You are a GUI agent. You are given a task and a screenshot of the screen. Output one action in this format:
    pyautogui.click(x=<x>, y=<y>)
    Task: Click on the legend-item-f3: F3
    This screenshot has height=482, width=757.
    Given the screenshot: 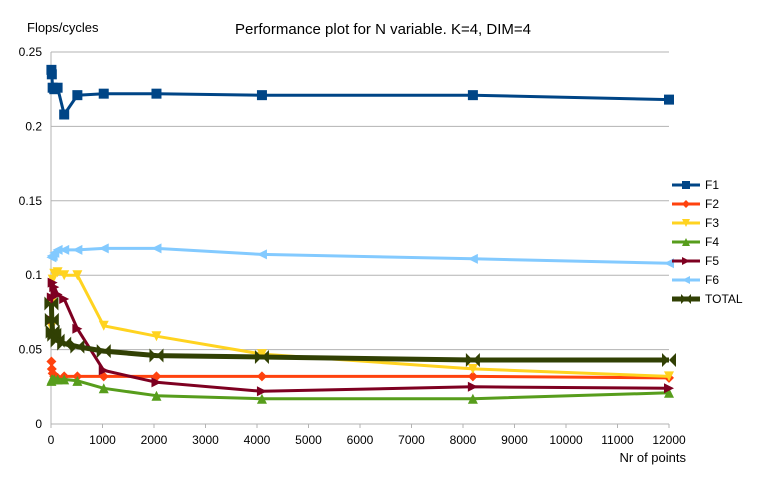 What is the action you would take?
    pyautogui.click(x=695, y=223)
    